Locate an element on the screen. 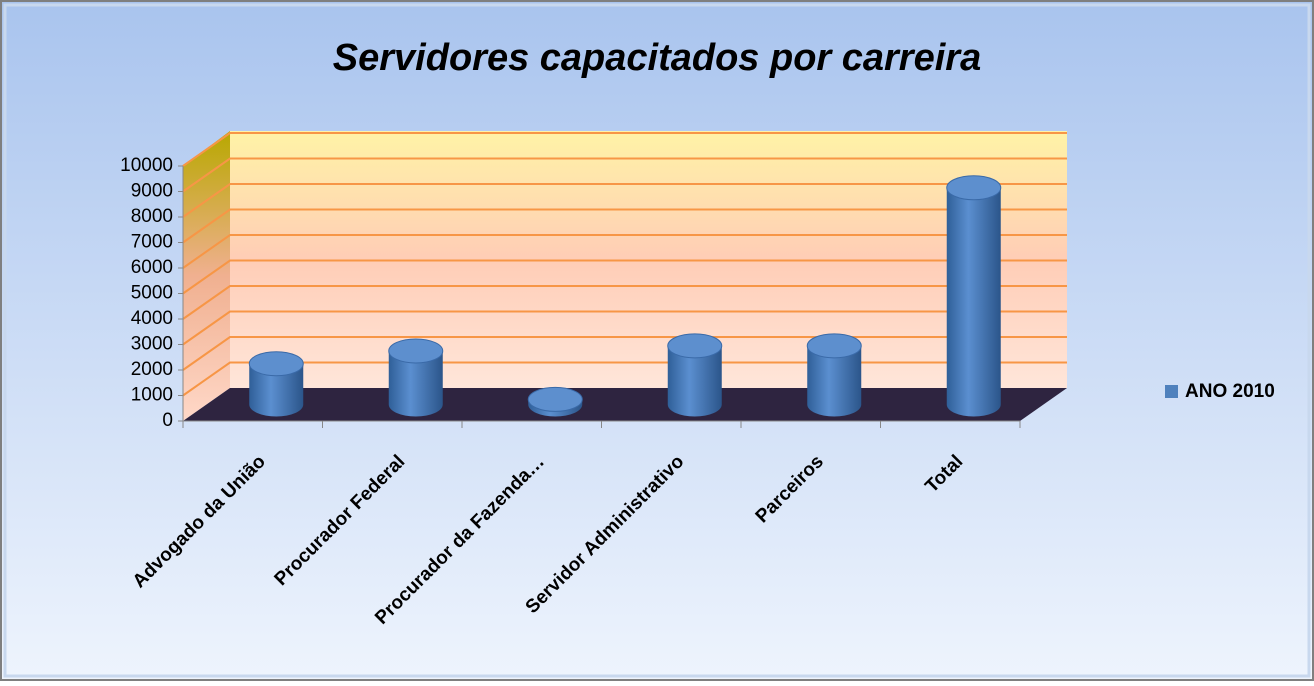  y-tick-label: 10000 is located at coordinates (146, 165).